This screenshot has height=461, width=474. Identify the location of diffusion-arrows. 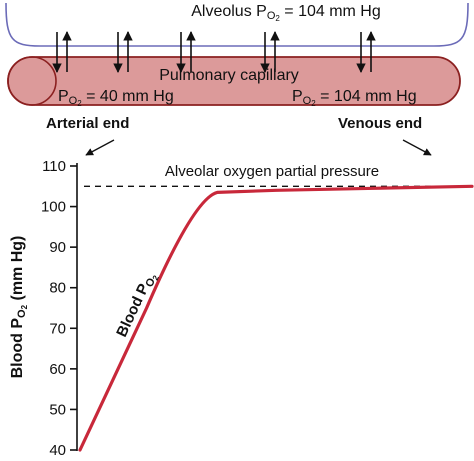
(214, 52).